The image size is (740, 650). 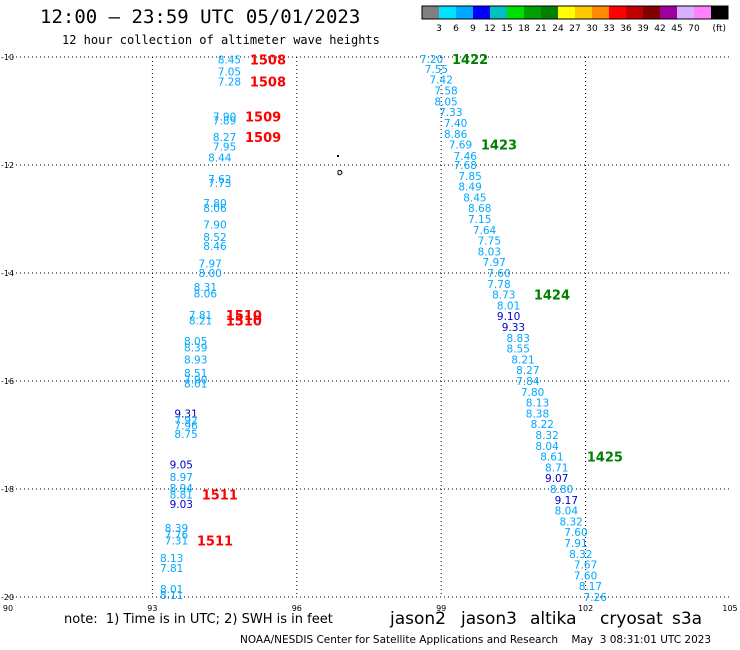 I want to click on color-scale-label: 21, so click(x=540, y=29).